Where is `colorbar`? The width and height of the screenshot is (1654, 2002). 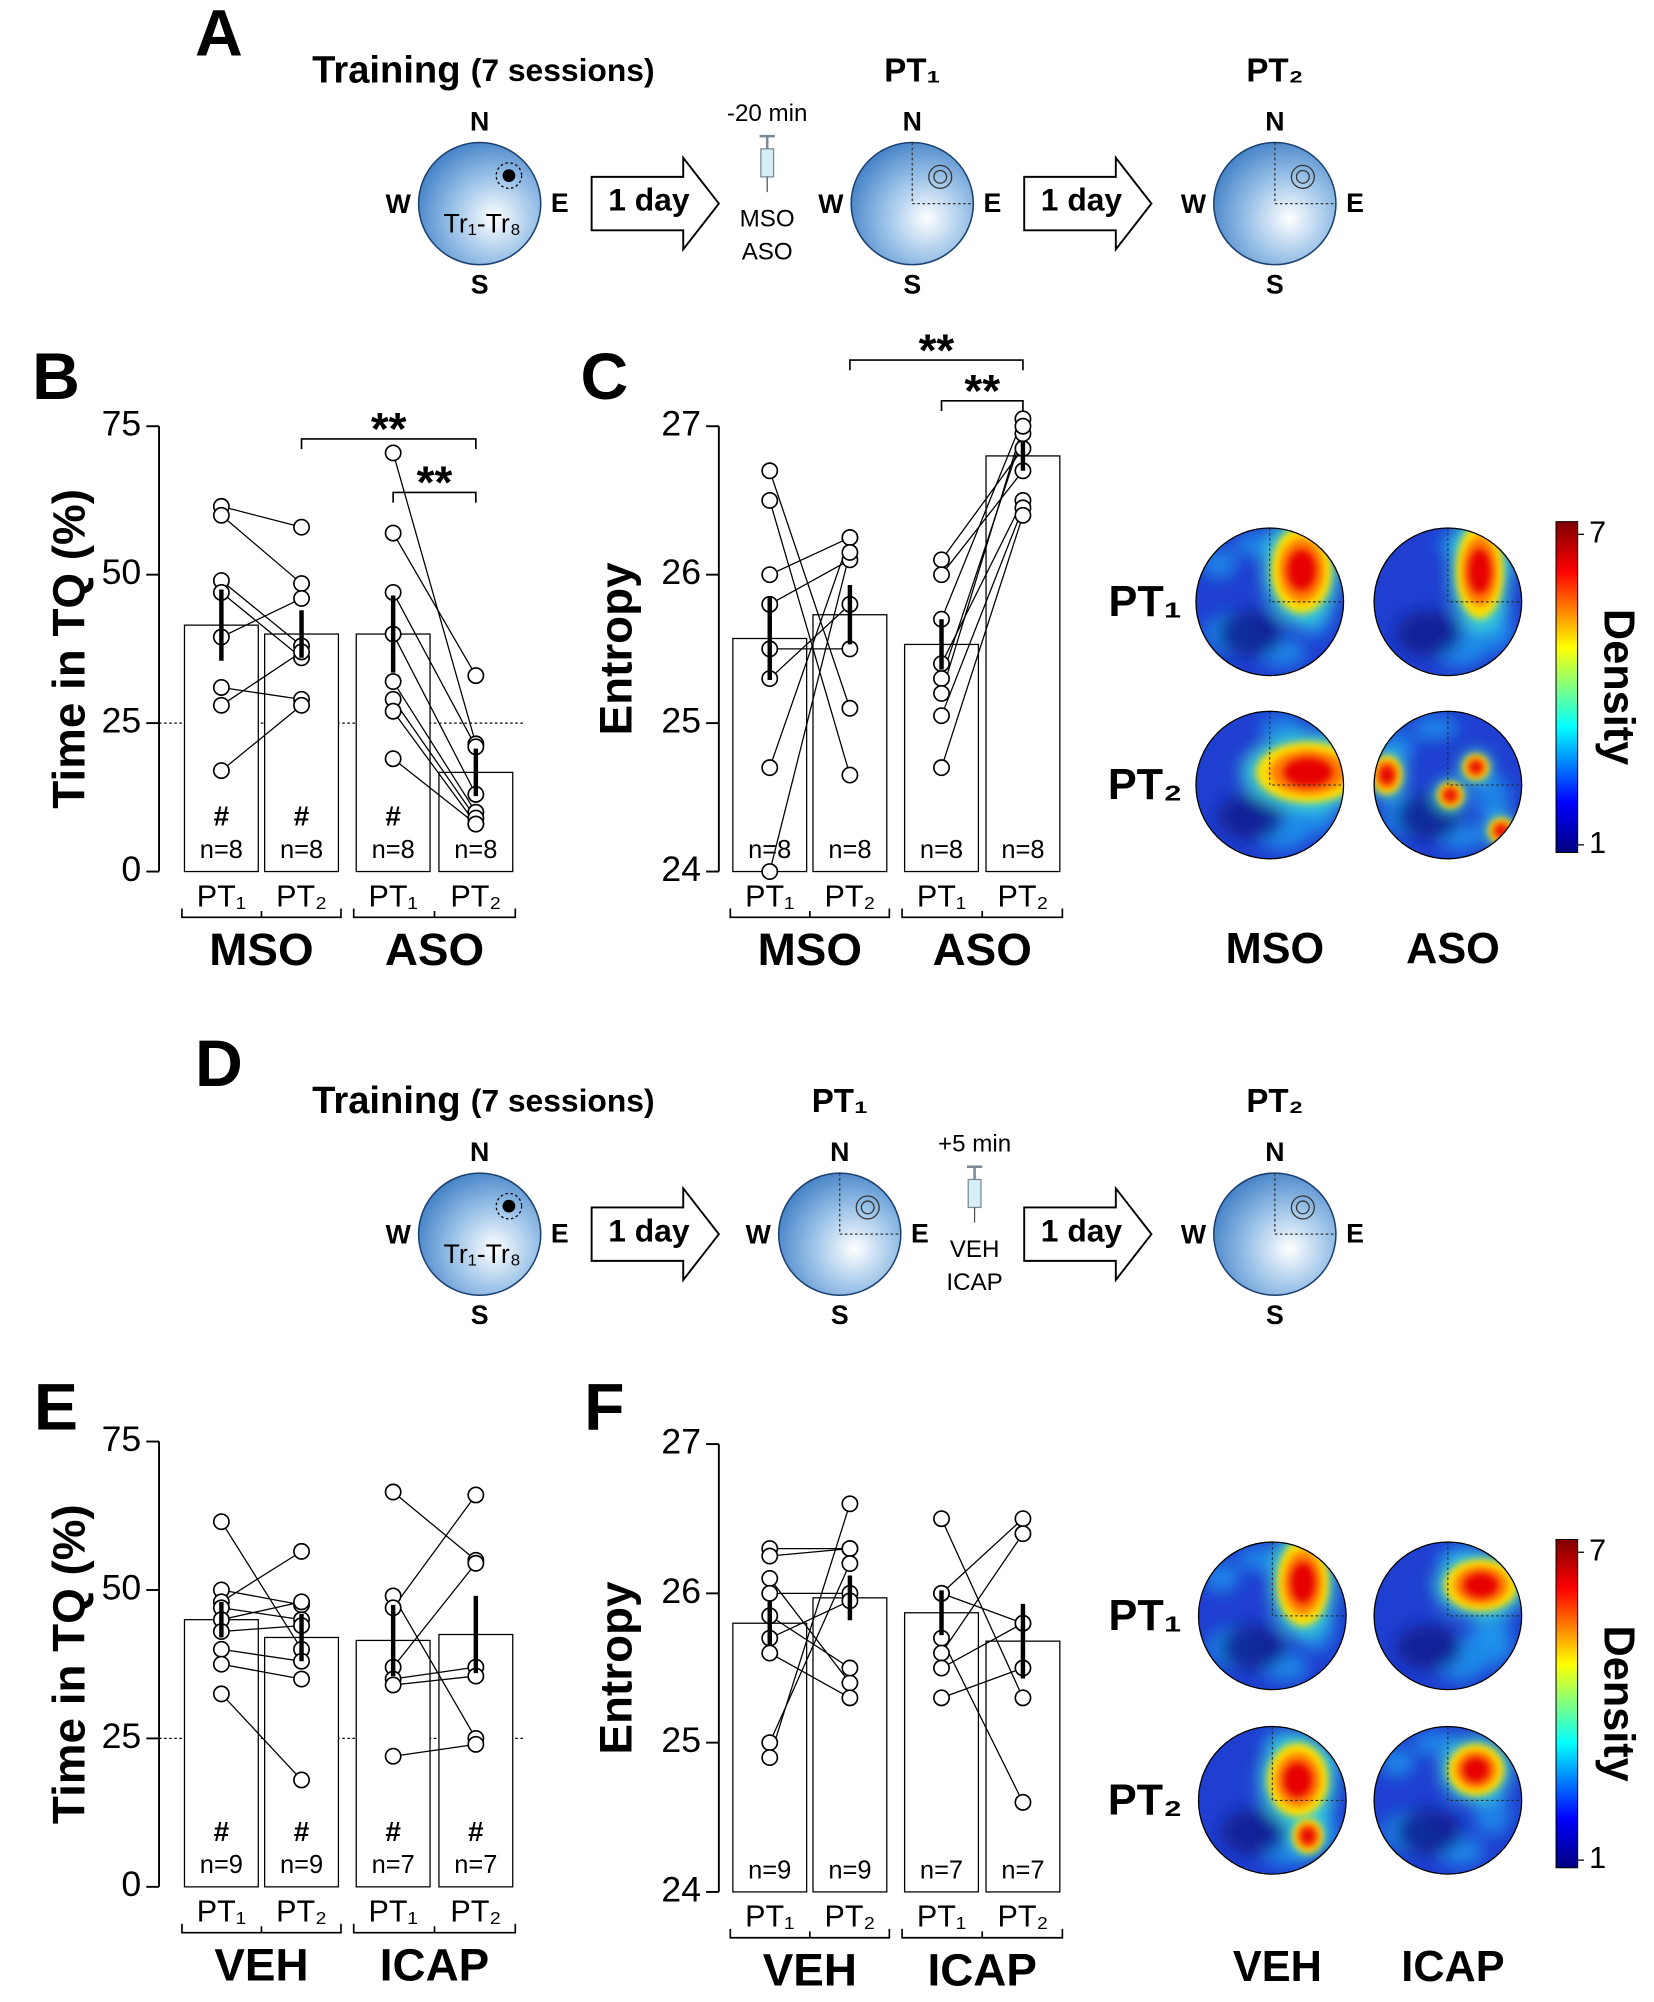
colorbar is located at coordinates (1567, 687).